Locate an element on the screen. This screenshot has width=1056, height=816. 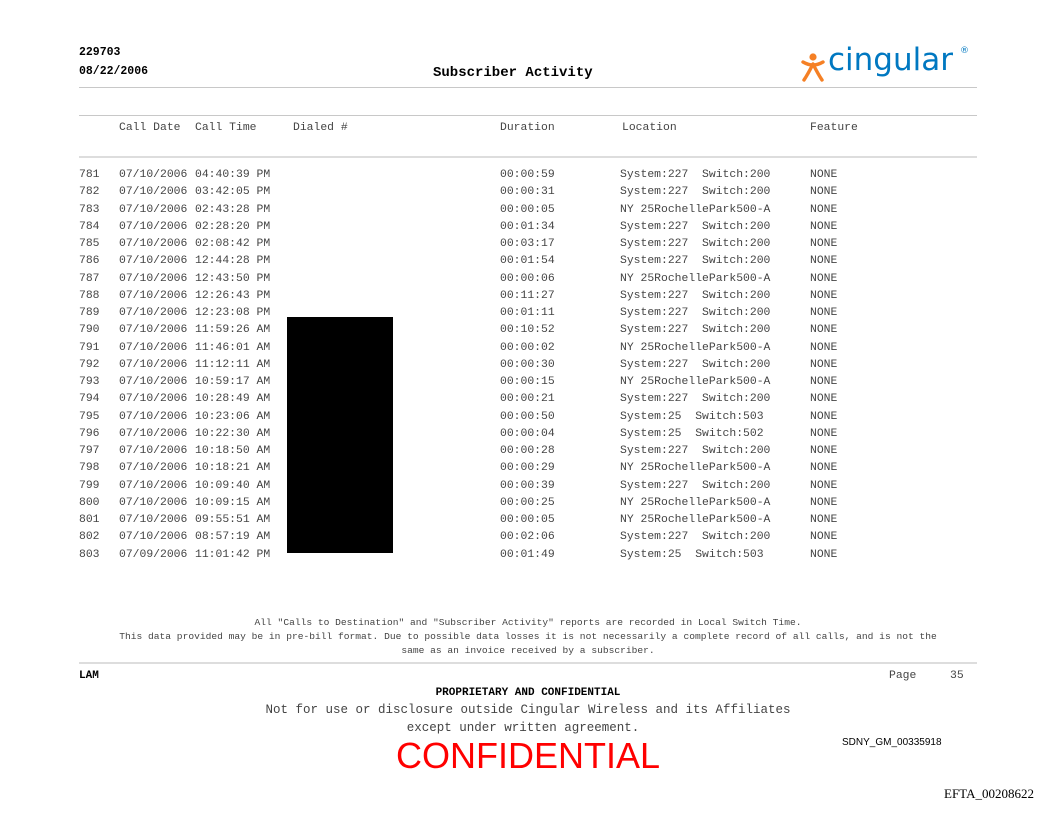
cell-n: 782 is located at coordinates (89, 192).